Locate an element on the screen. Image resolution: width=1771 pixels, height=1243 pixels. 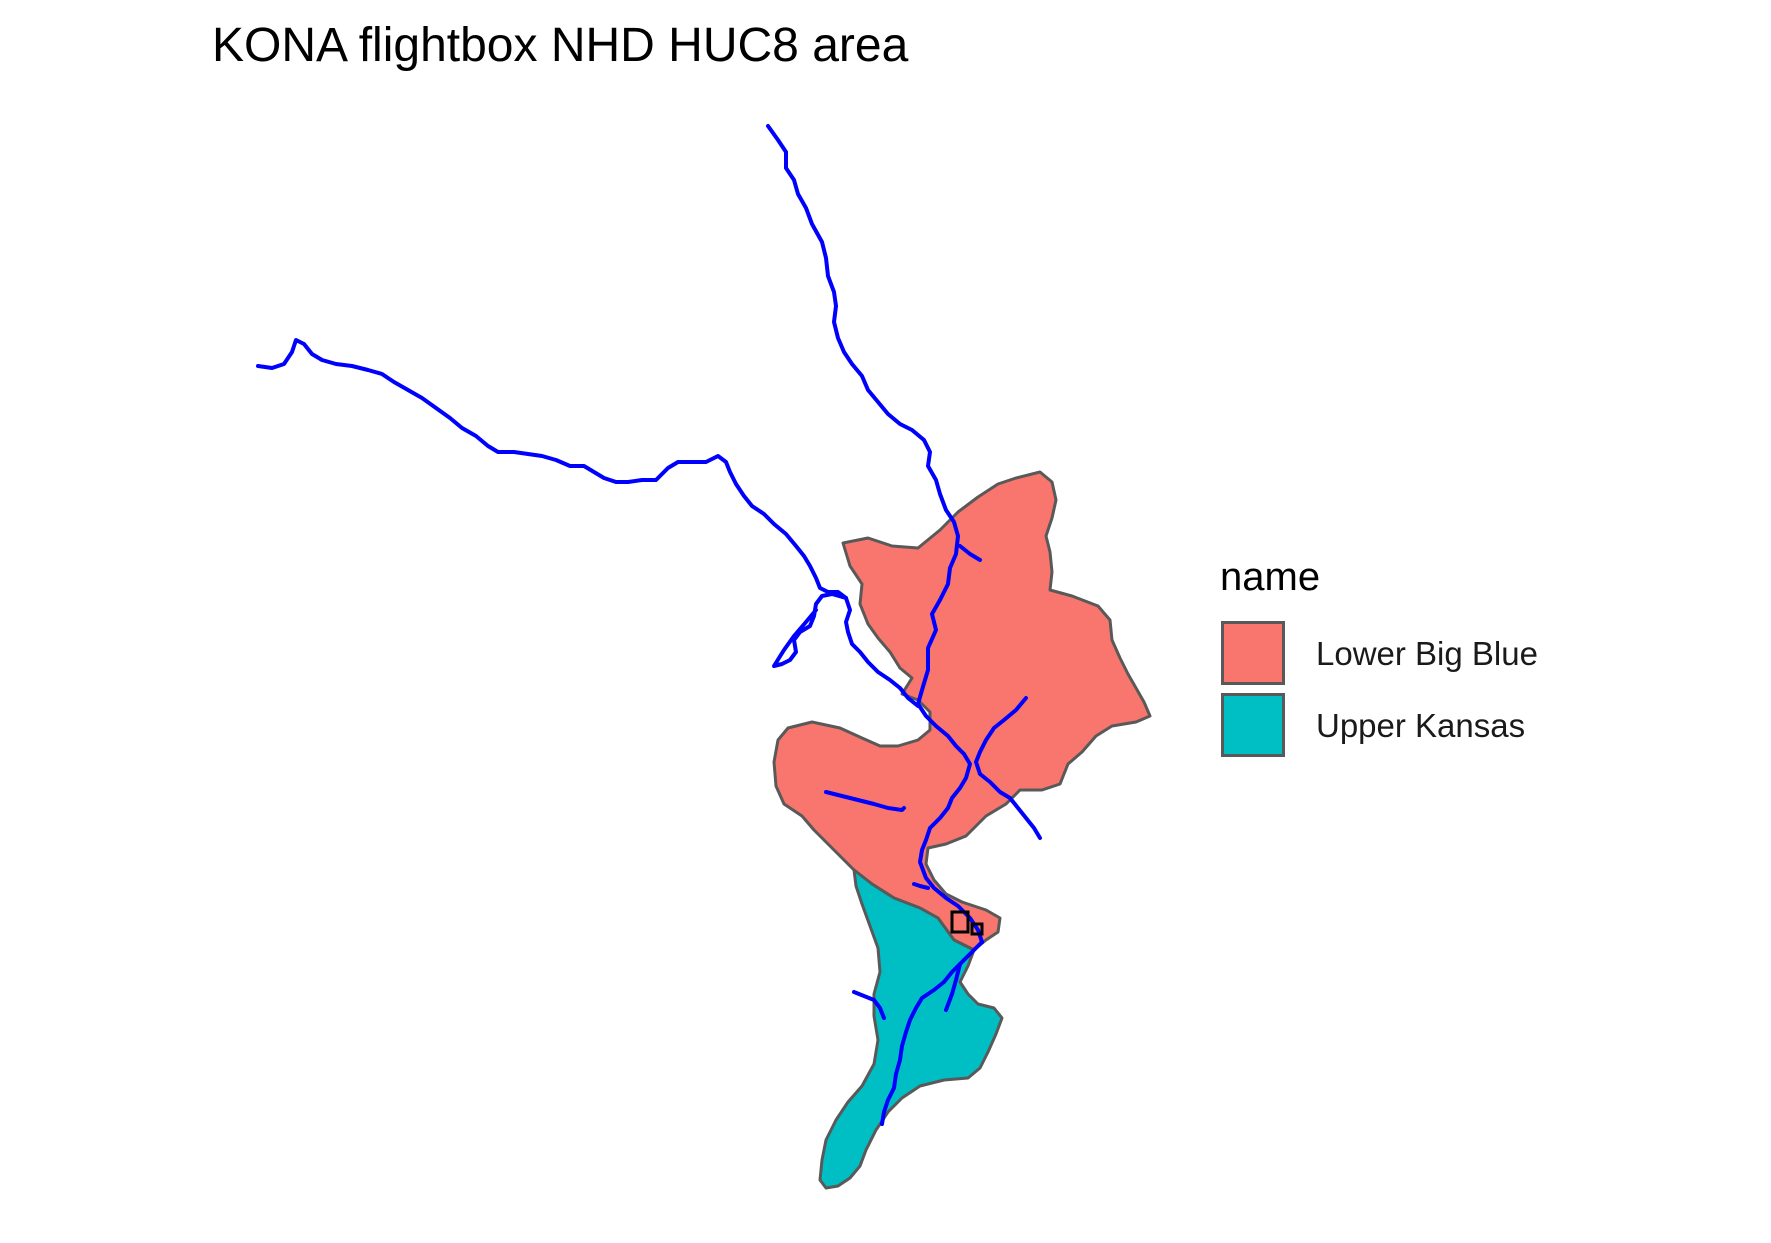
river-tributary-northeast is located at coordinates (970, 553).